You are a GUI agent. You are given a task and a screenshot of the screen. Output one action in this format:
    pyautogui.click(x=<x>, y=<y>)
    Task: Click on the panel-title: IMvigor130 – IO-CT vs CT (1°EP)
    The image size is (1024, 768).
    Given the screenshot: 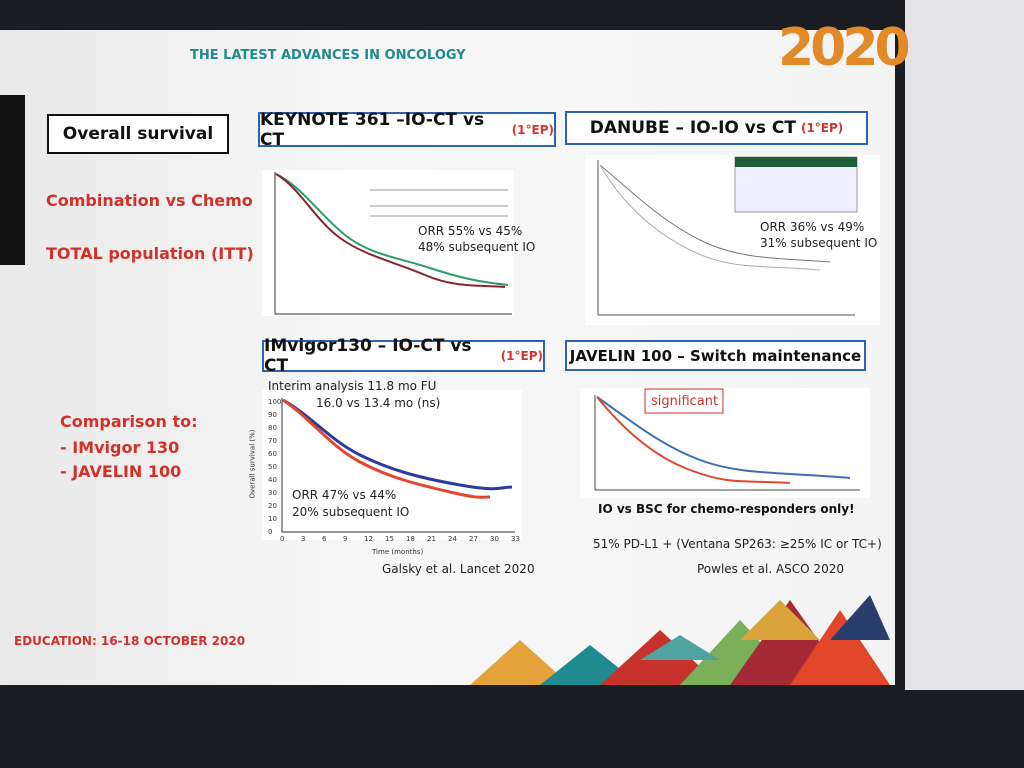 What is the action you would take?
    pyautogui.click(x=403, y=356)
    